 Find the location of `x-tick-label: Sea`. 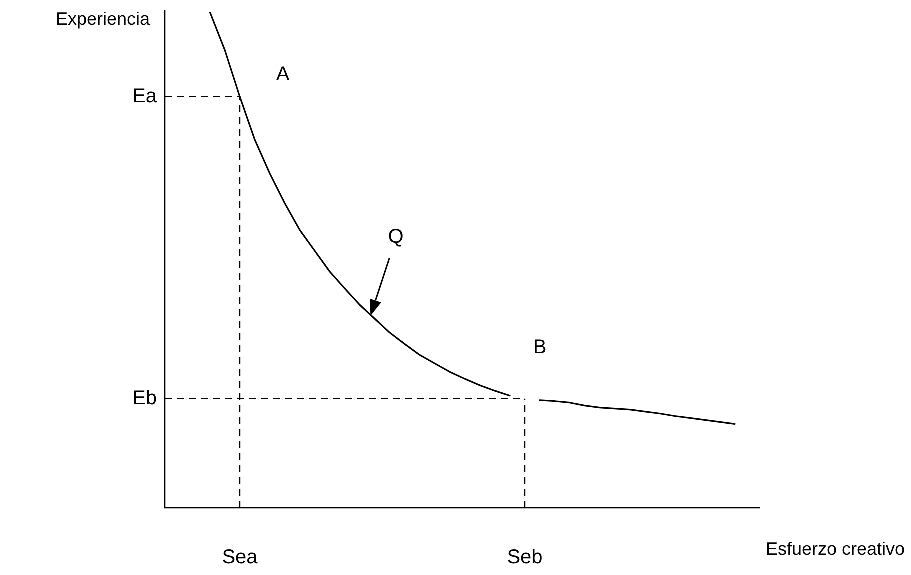

x-tick-label: Sea is located at coordinates (240, 557).